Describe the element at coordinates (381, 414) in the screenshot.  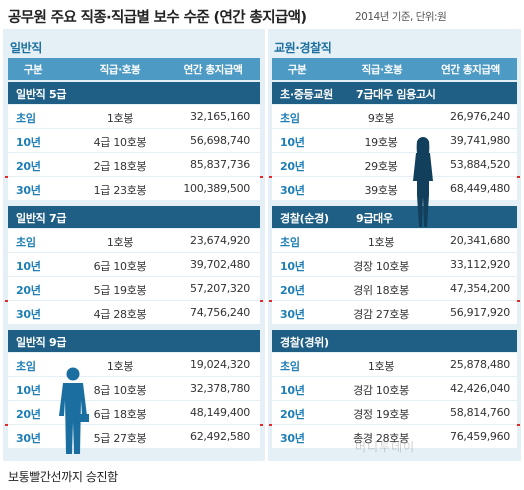
I see `row-grade: 경정 19호봉` at that location.